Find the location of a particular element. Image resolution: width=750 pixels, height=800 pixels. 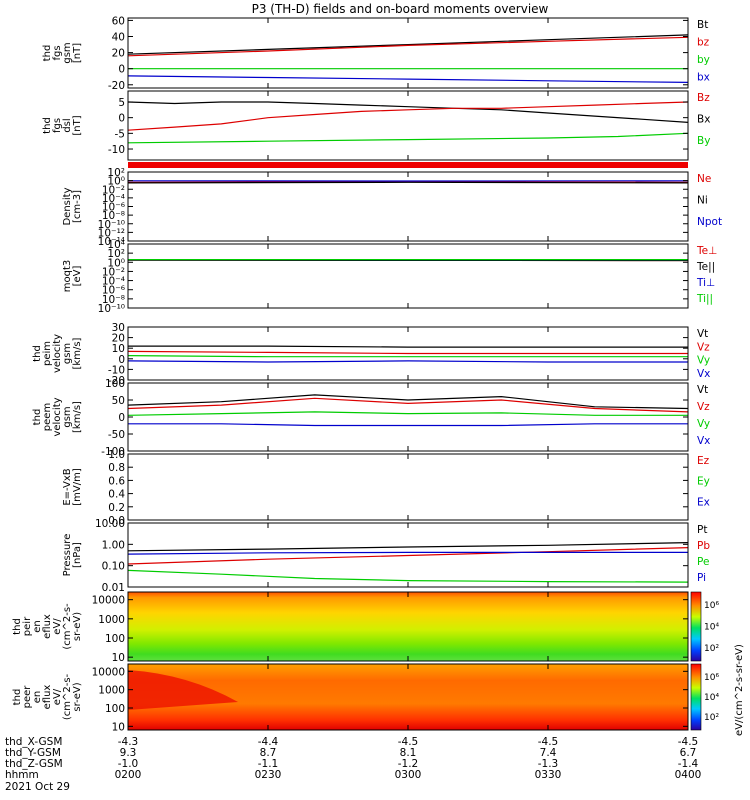

series-Pb-line is located at coordinates (408, 556).